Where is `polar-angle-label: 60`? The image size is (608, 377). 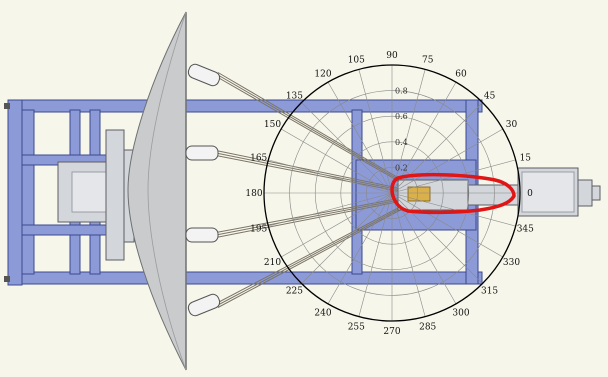 polar-angle-label: 60 is located at coordinates (461, 74).